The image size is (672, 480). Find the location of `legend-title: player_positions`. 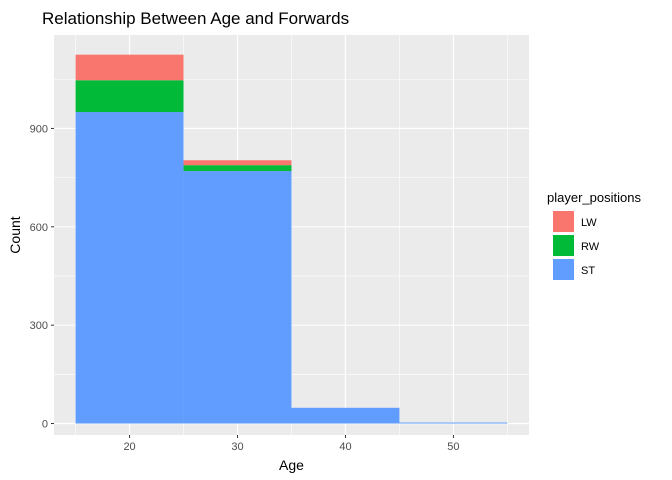

legend-title: player_positions is located at coordinates (594, 197).